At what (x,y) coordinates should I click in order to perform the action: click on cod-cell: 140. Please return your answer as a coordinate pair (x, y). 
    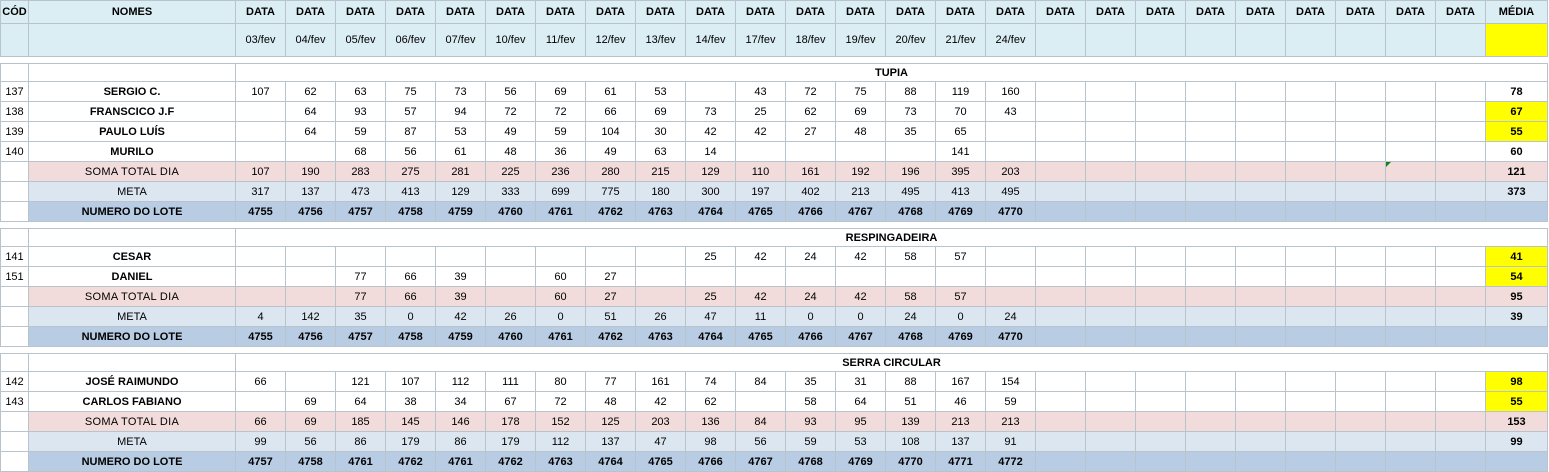
    Looking at the image, I should click on (14, 151).